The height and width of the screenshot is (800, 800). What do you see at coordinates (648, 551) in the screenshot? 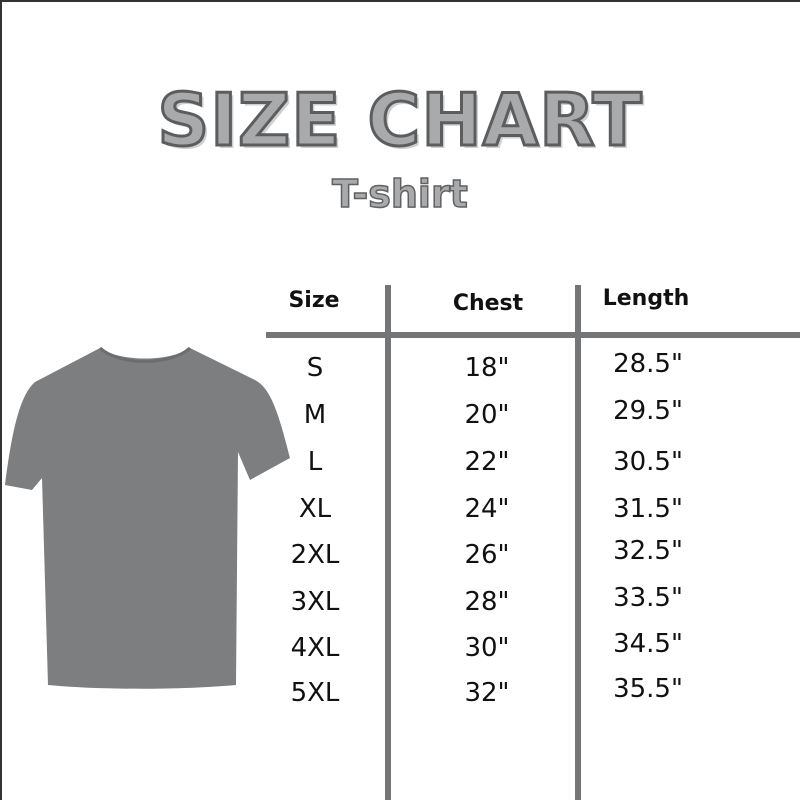
I see `cell-length: 32.5"` at bounding box center [648, 551].